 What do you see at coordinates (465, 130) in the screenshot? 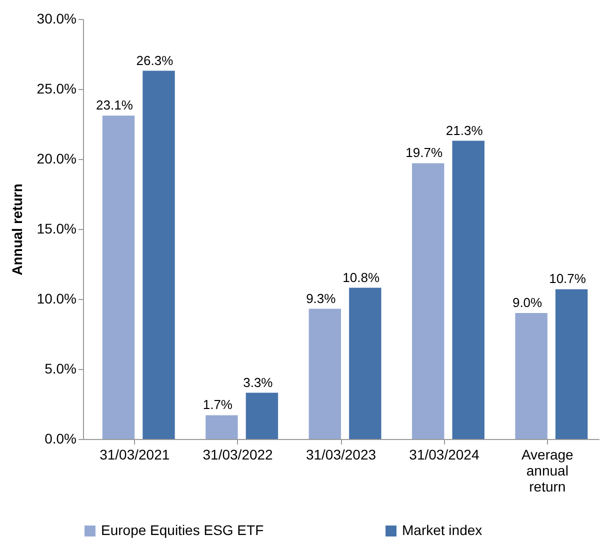
I see `data-label: 21.3%` at bounding box center [465, 130].